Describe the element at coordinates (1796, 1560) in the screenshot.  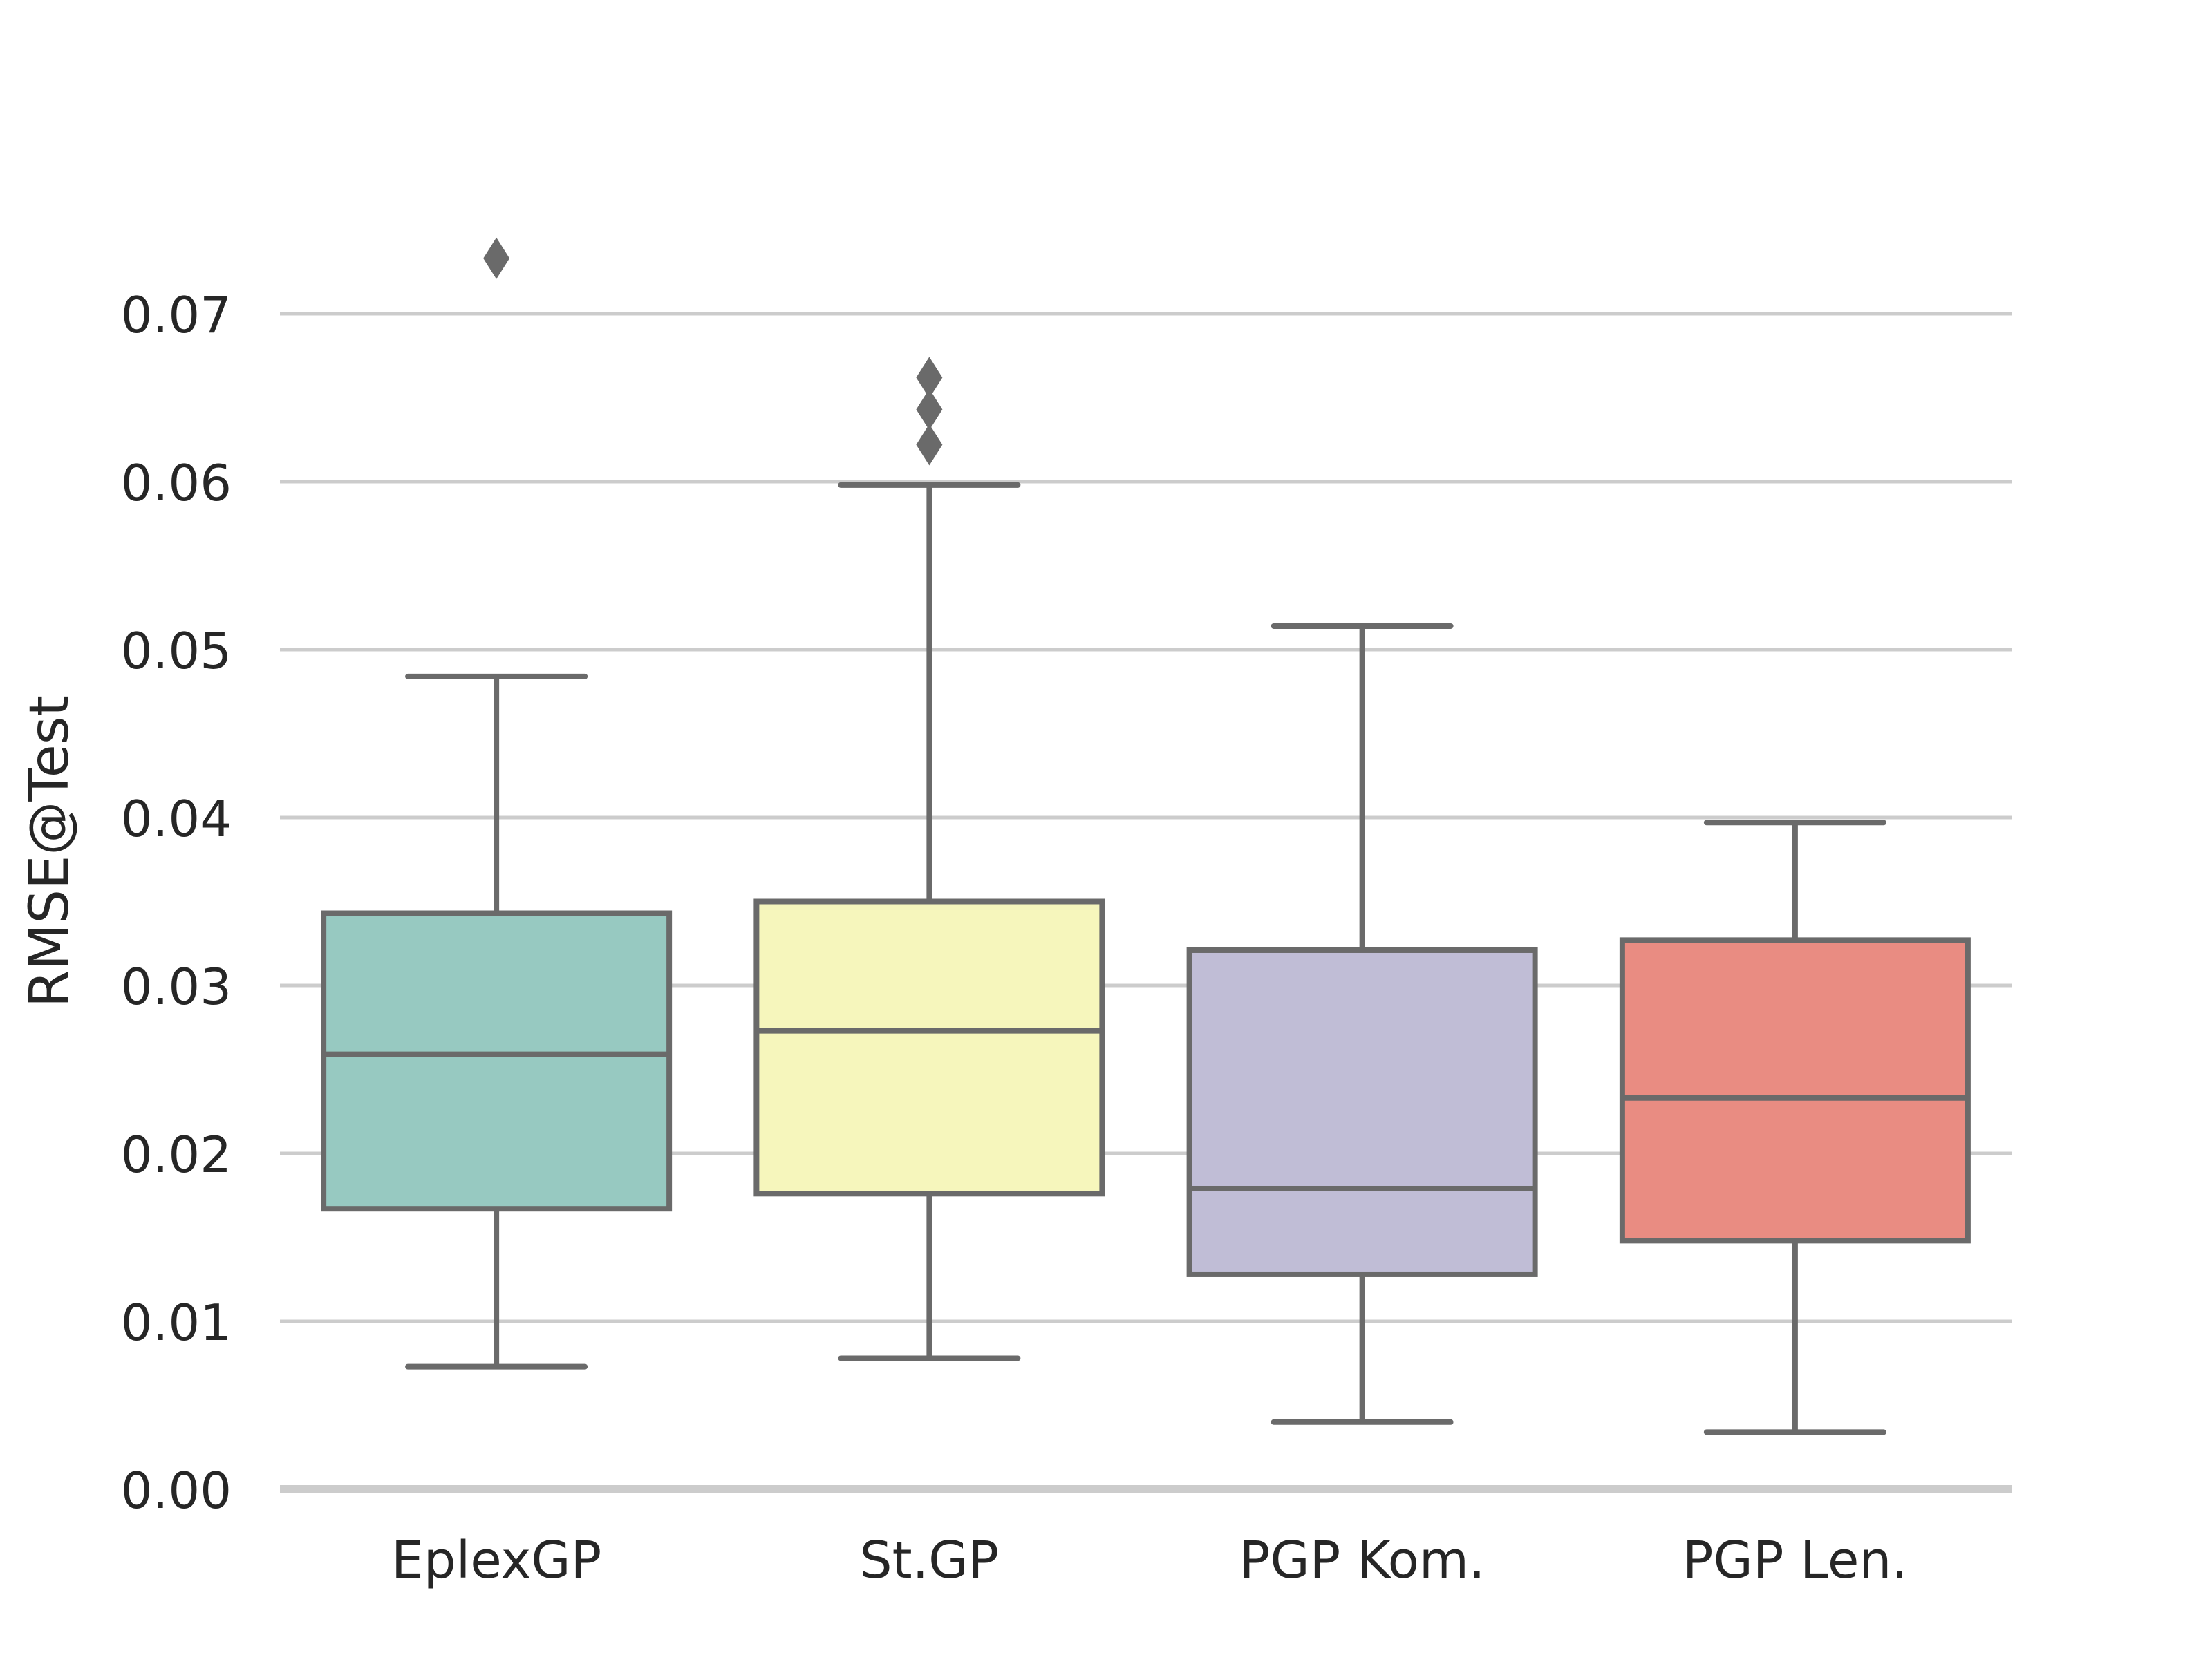
I see `x-tick-label: PGP Len.` at that location.